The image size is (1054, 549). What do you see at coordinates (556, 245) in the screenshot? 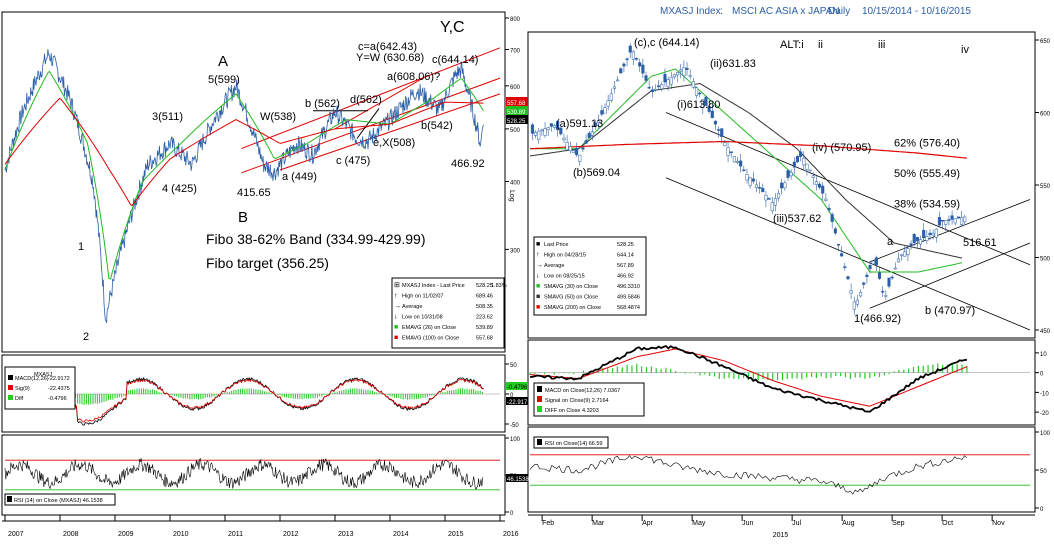
I see `legend-label: Last Price` at bounding box center [556, 245].